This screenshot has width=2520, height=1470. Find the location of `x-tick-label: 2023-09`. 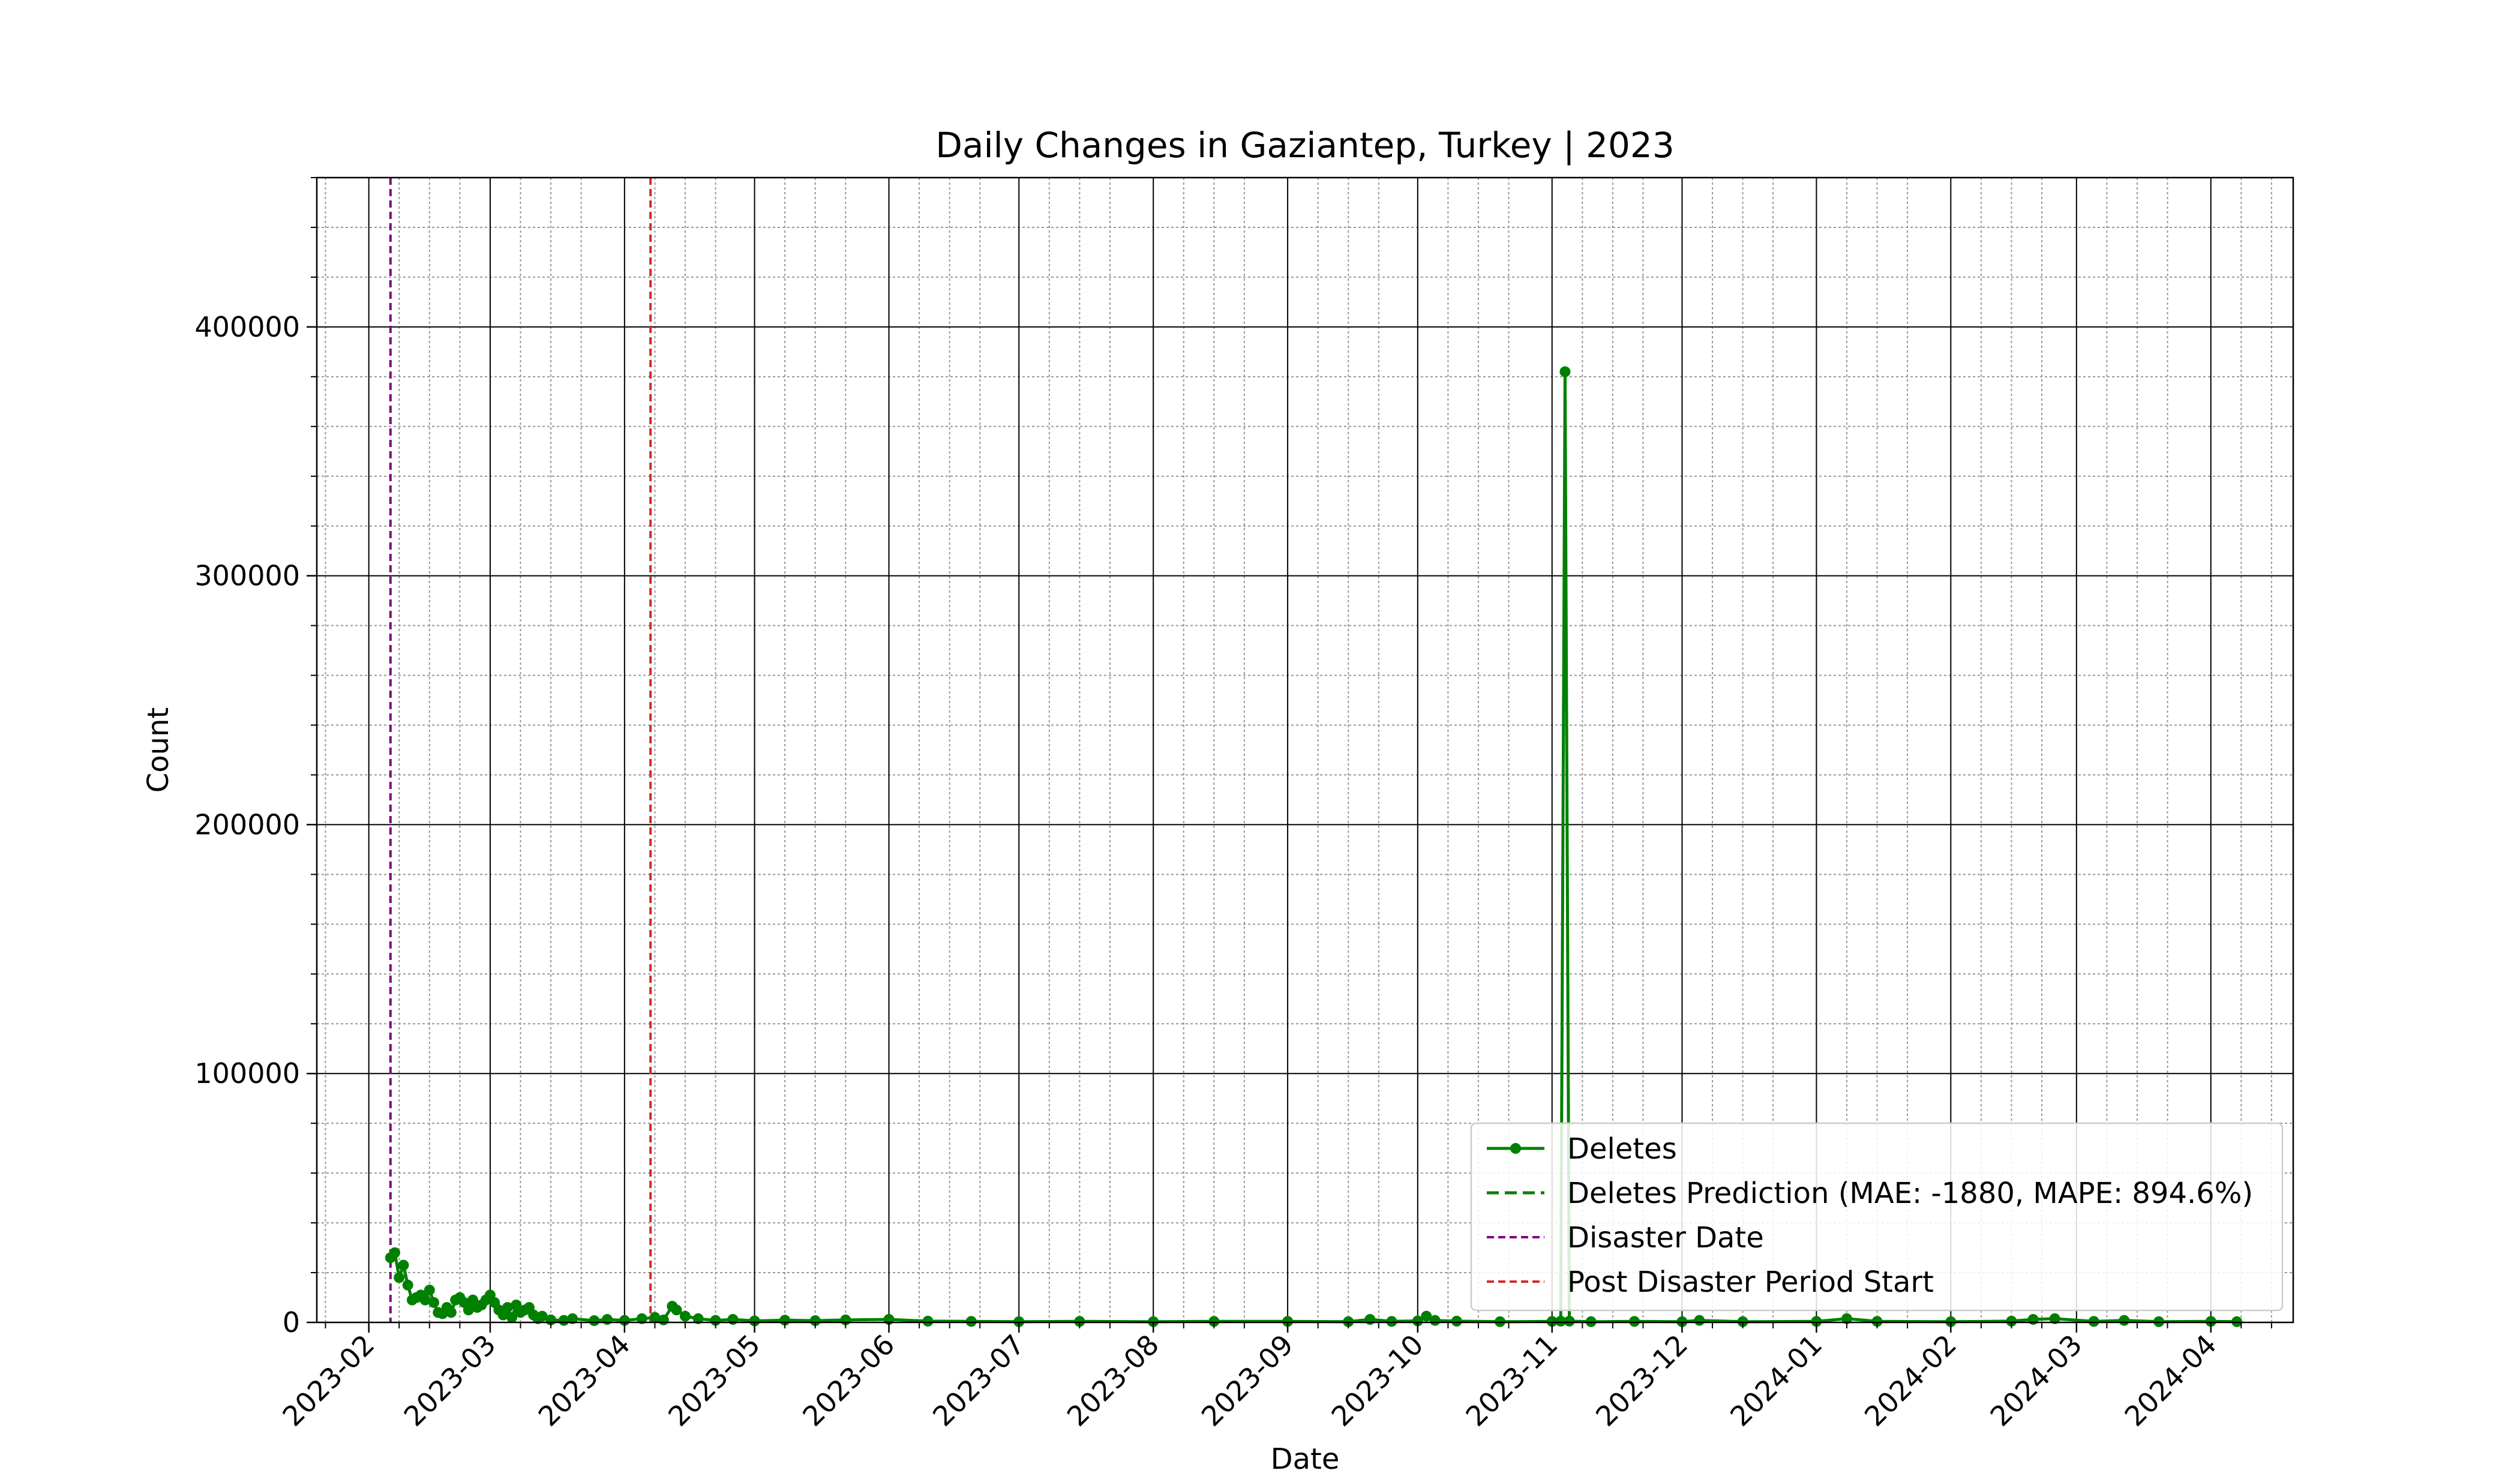

x-tick-label: 2023-09 is located at coordinates (1248, 1380).